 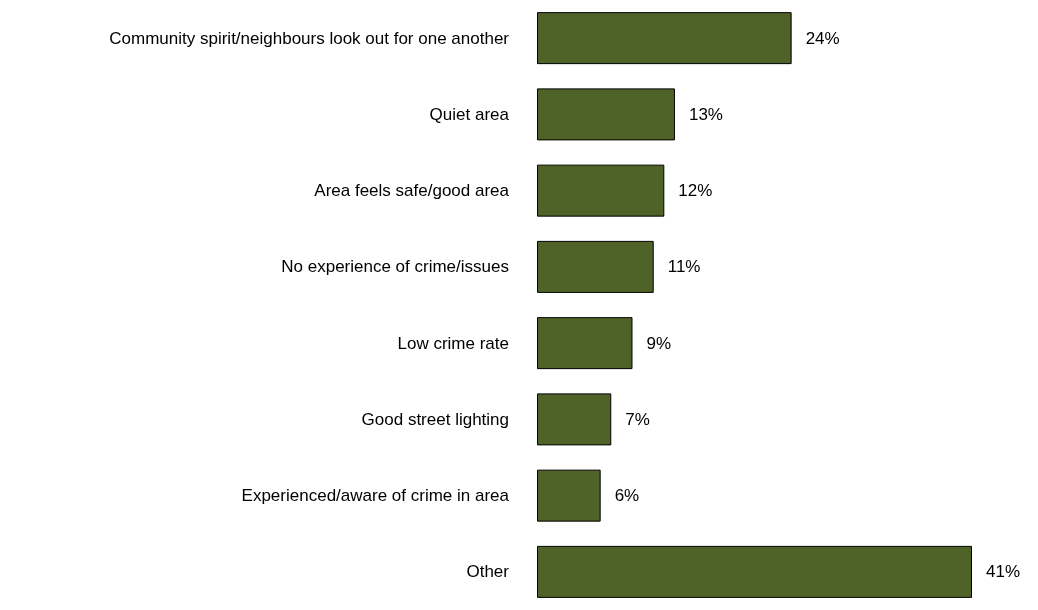 I want to click on y-tick-label: Community spirit/neighbours look out for one another, so click(x=309, y=38).